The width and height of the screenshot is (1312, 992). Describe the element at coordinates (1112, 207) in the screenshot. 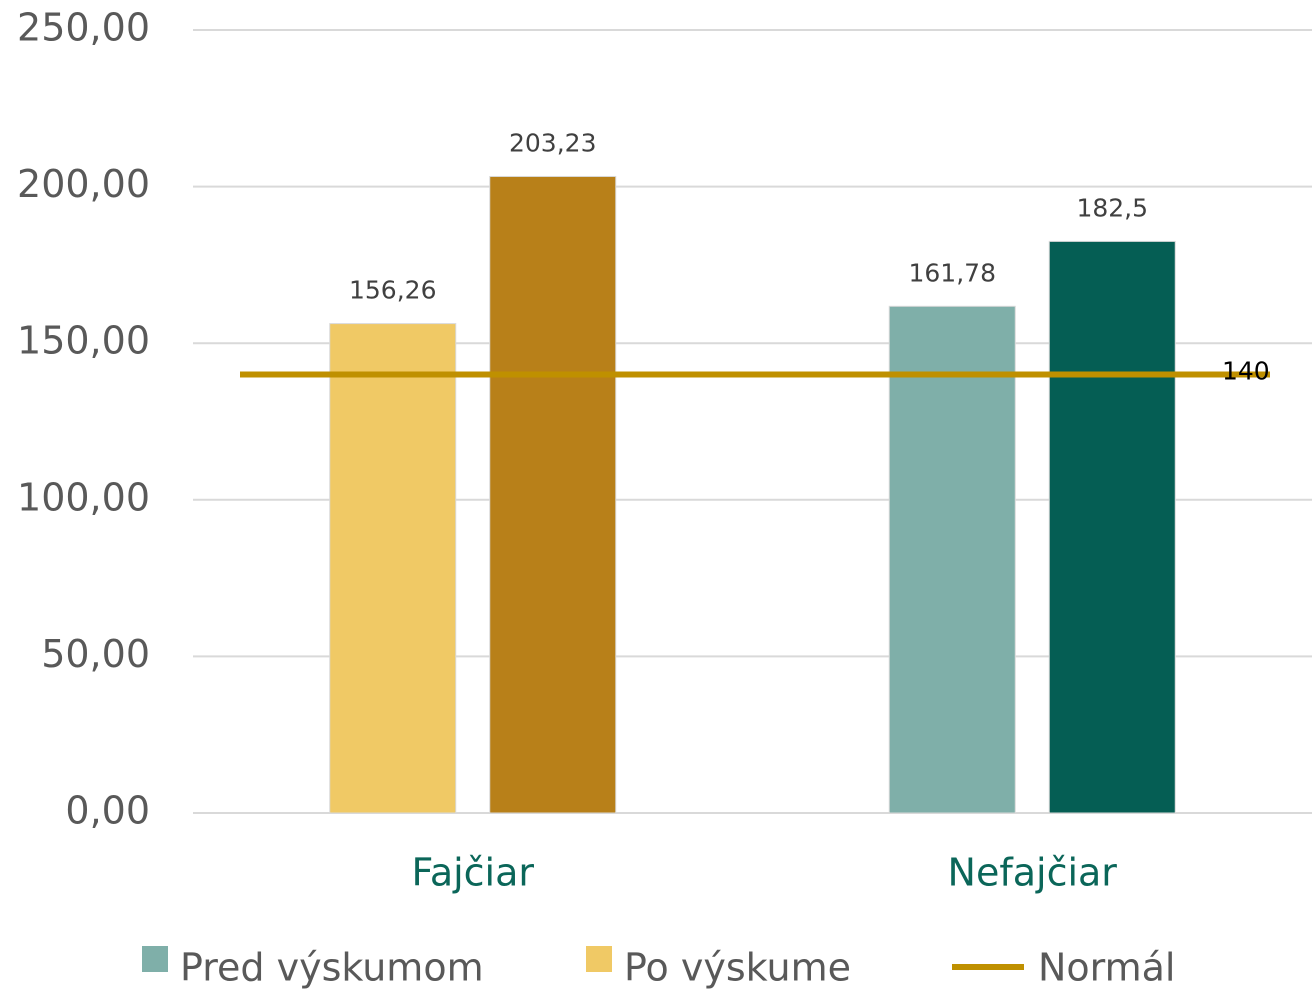

I see `value-label: 182,5` at that location.